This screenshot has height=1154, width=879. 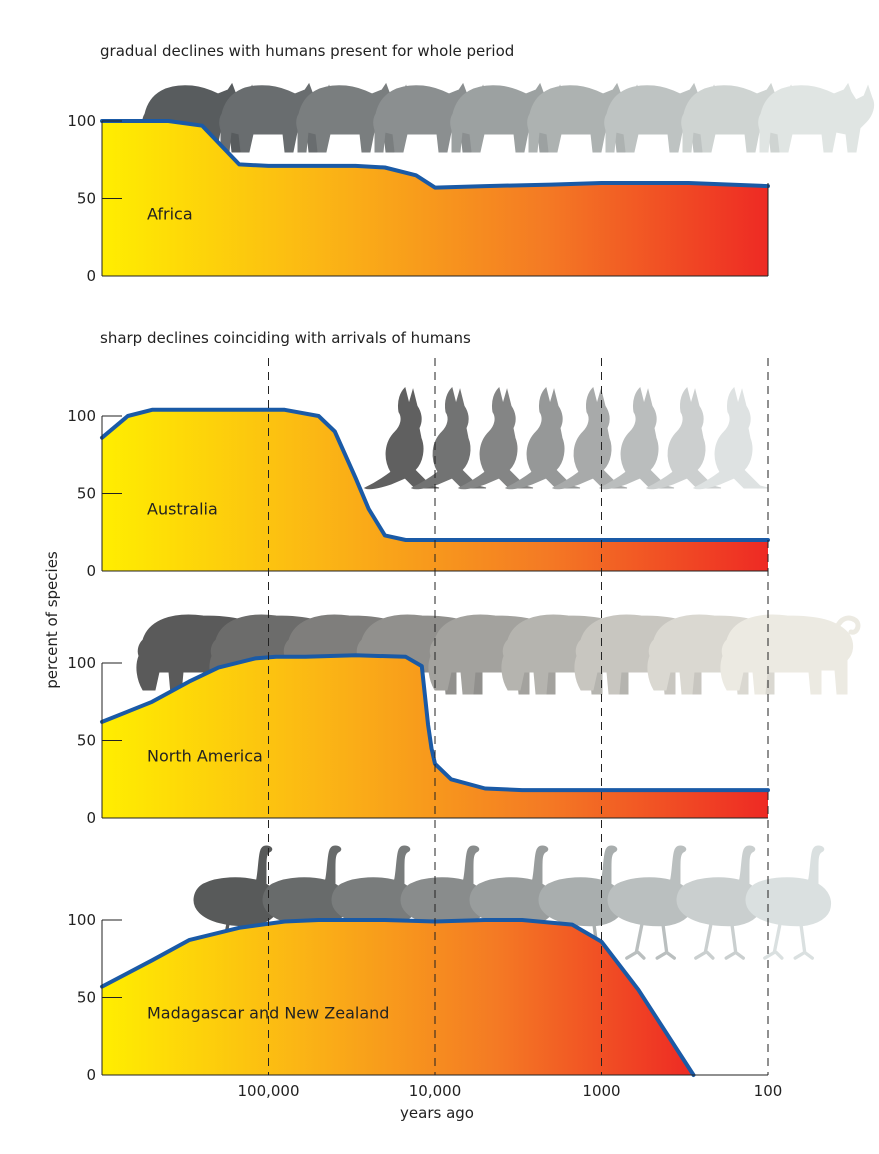 I want to click on series-line-australia, so click(x=435, y=474).